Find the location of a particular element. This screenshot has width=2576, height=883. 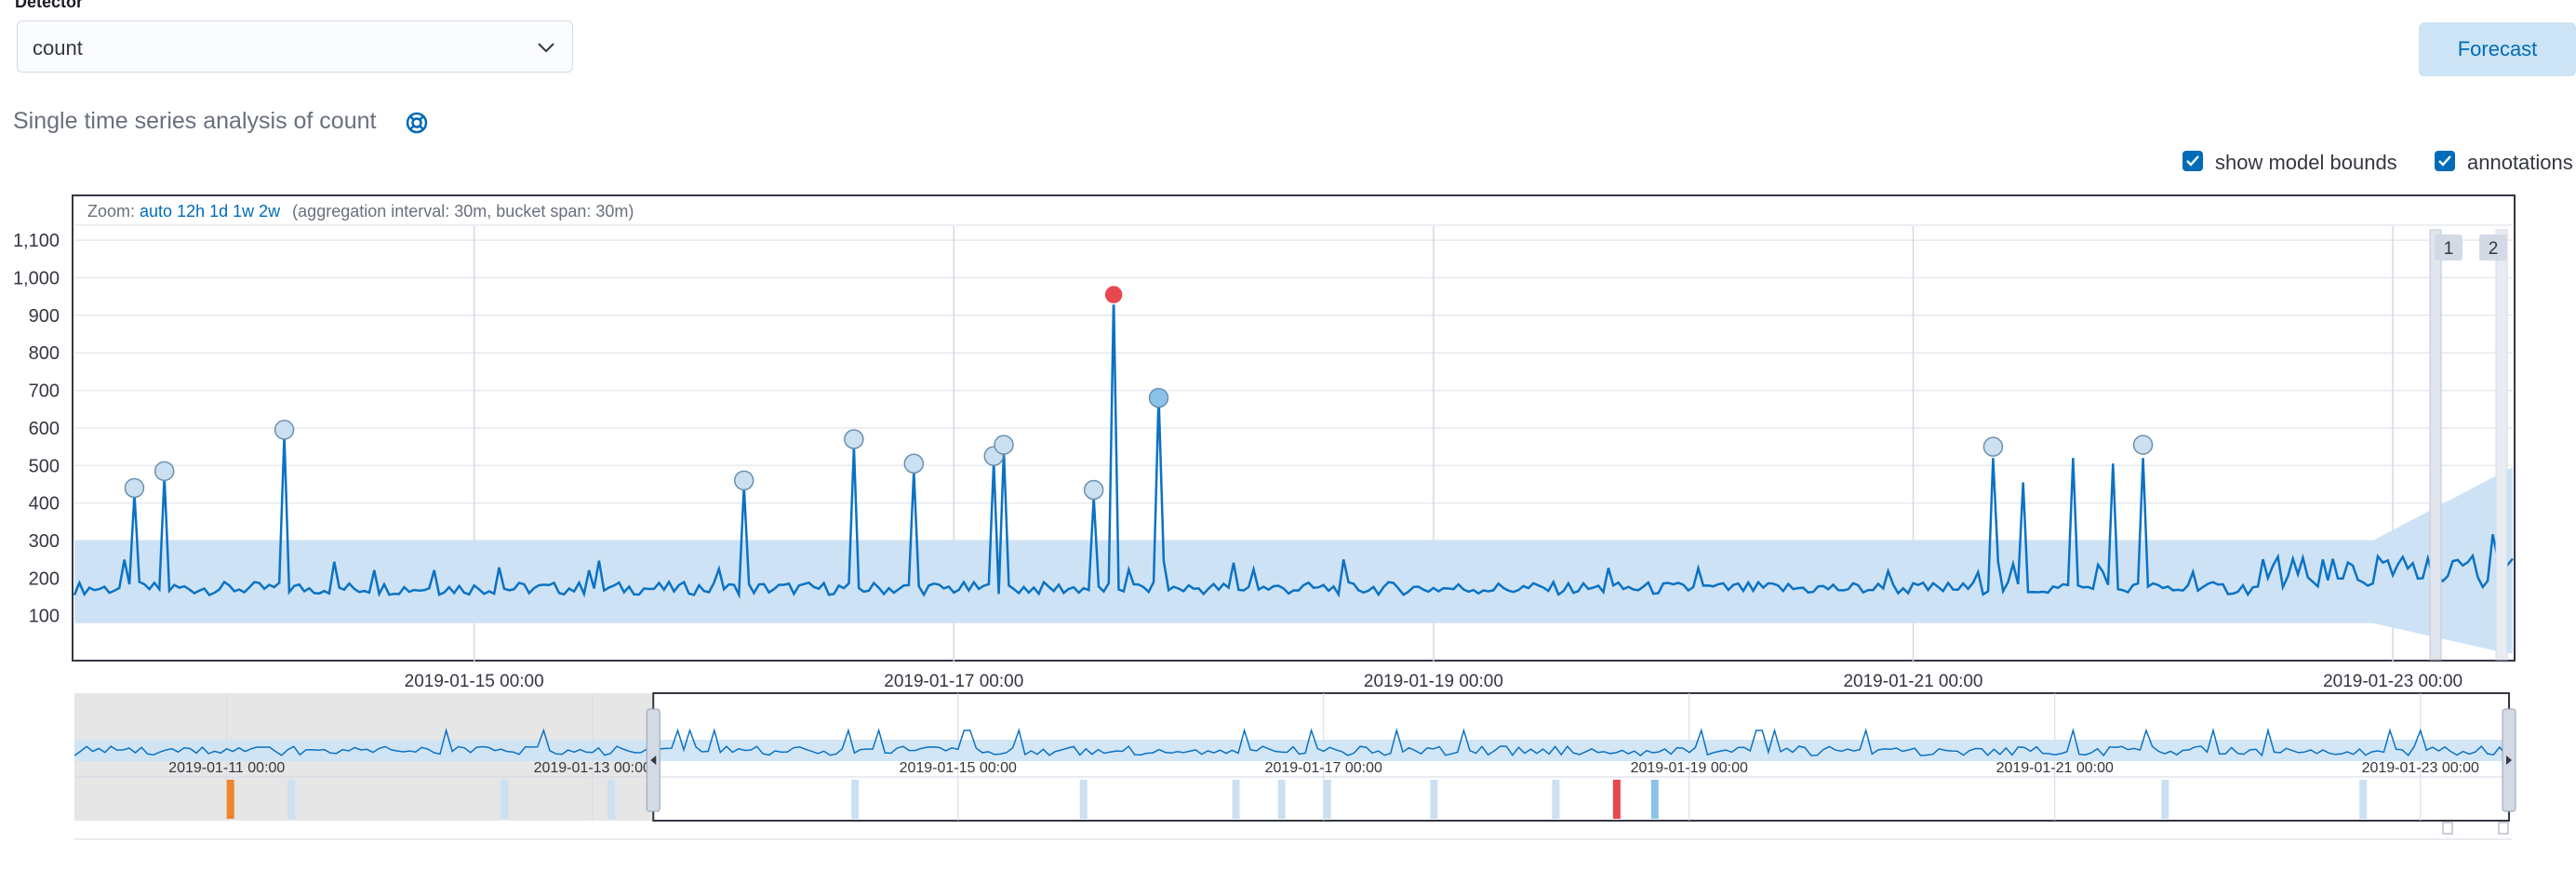

x-tick-label: 2019-01-15 00:00 is located at coordinates (474, 681).